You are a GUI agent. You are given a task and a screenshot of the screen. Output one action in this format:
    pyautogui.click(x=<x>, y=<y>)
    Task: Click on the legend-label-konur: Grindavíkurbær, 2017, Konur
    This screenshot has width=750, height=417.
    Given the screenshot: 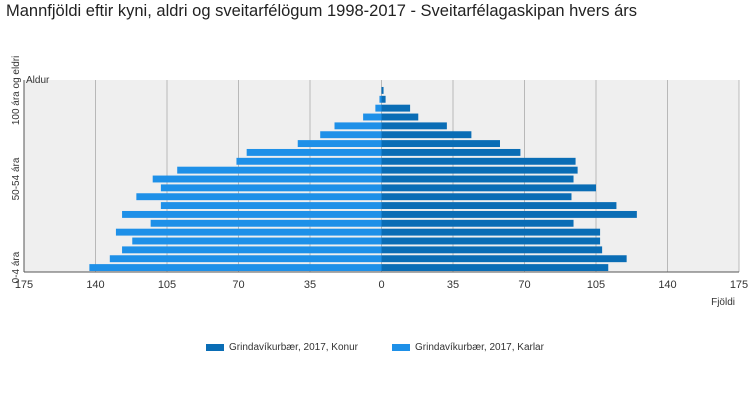 What is the action you would take?
    pyautogui.click(x=293, y=347)
    